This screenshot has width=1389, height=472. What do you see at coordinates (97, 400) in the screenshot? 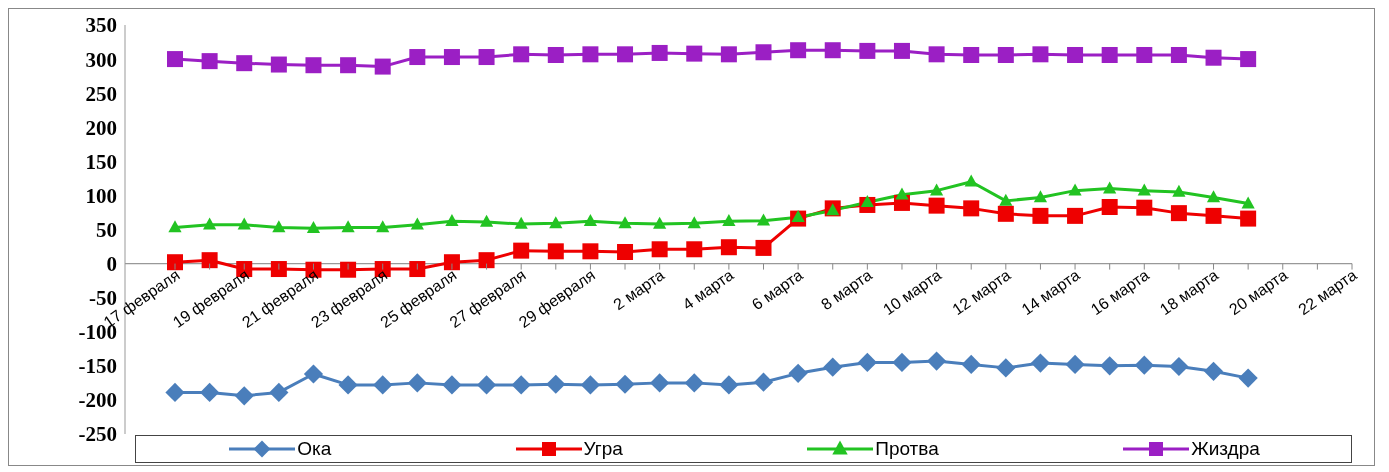
I see `y-tick-label: -200` at bounding box center [97, 400].